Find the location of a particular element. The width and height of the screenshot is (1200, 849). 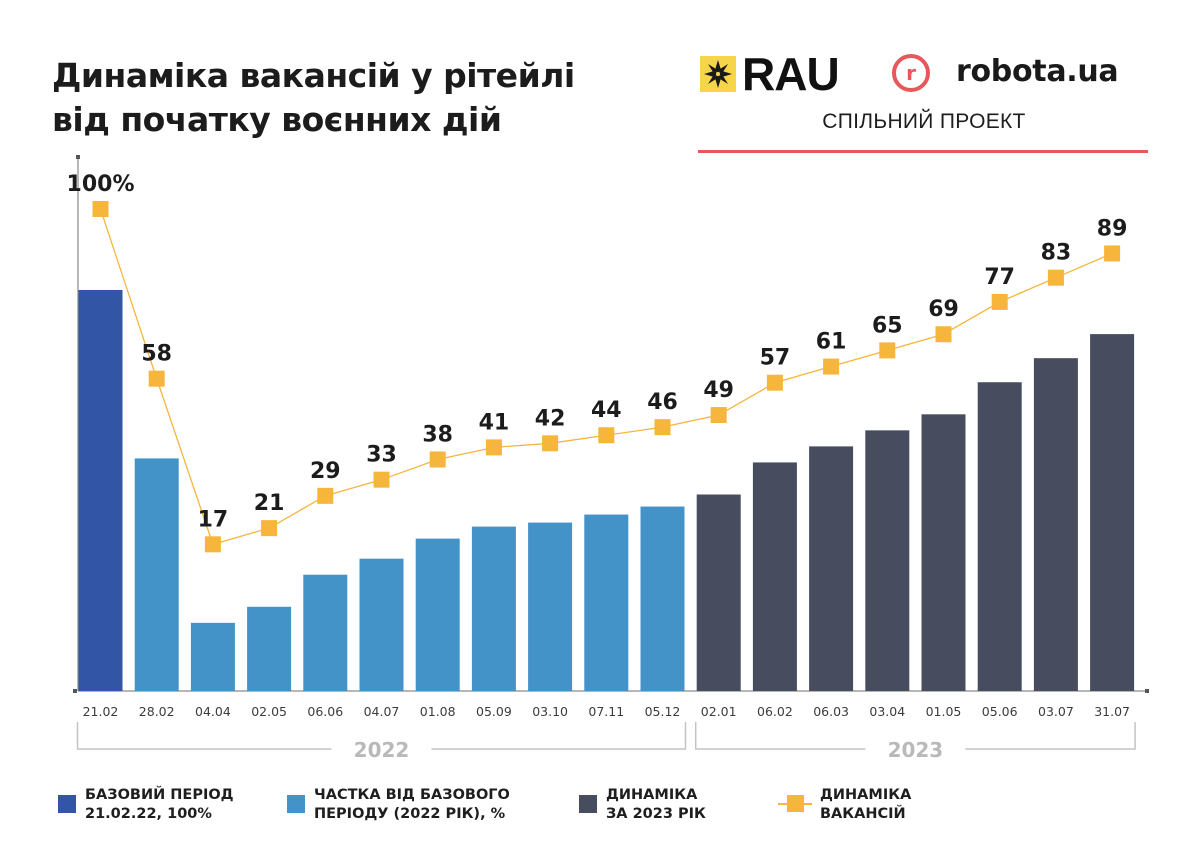

legend-item-base: БАЗОВИЙ ПЕРІОД 21.02.22, 100% is located at coordinates (146, 806).